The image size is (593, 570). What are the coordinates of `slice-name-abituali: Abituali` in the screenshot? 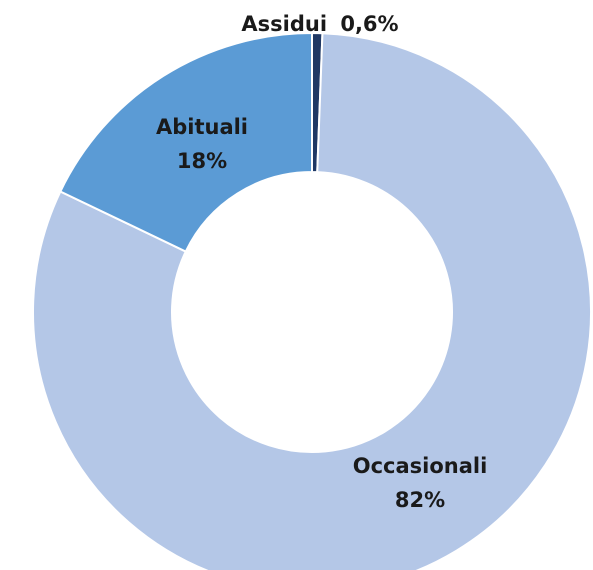 It's located at (202, 127).